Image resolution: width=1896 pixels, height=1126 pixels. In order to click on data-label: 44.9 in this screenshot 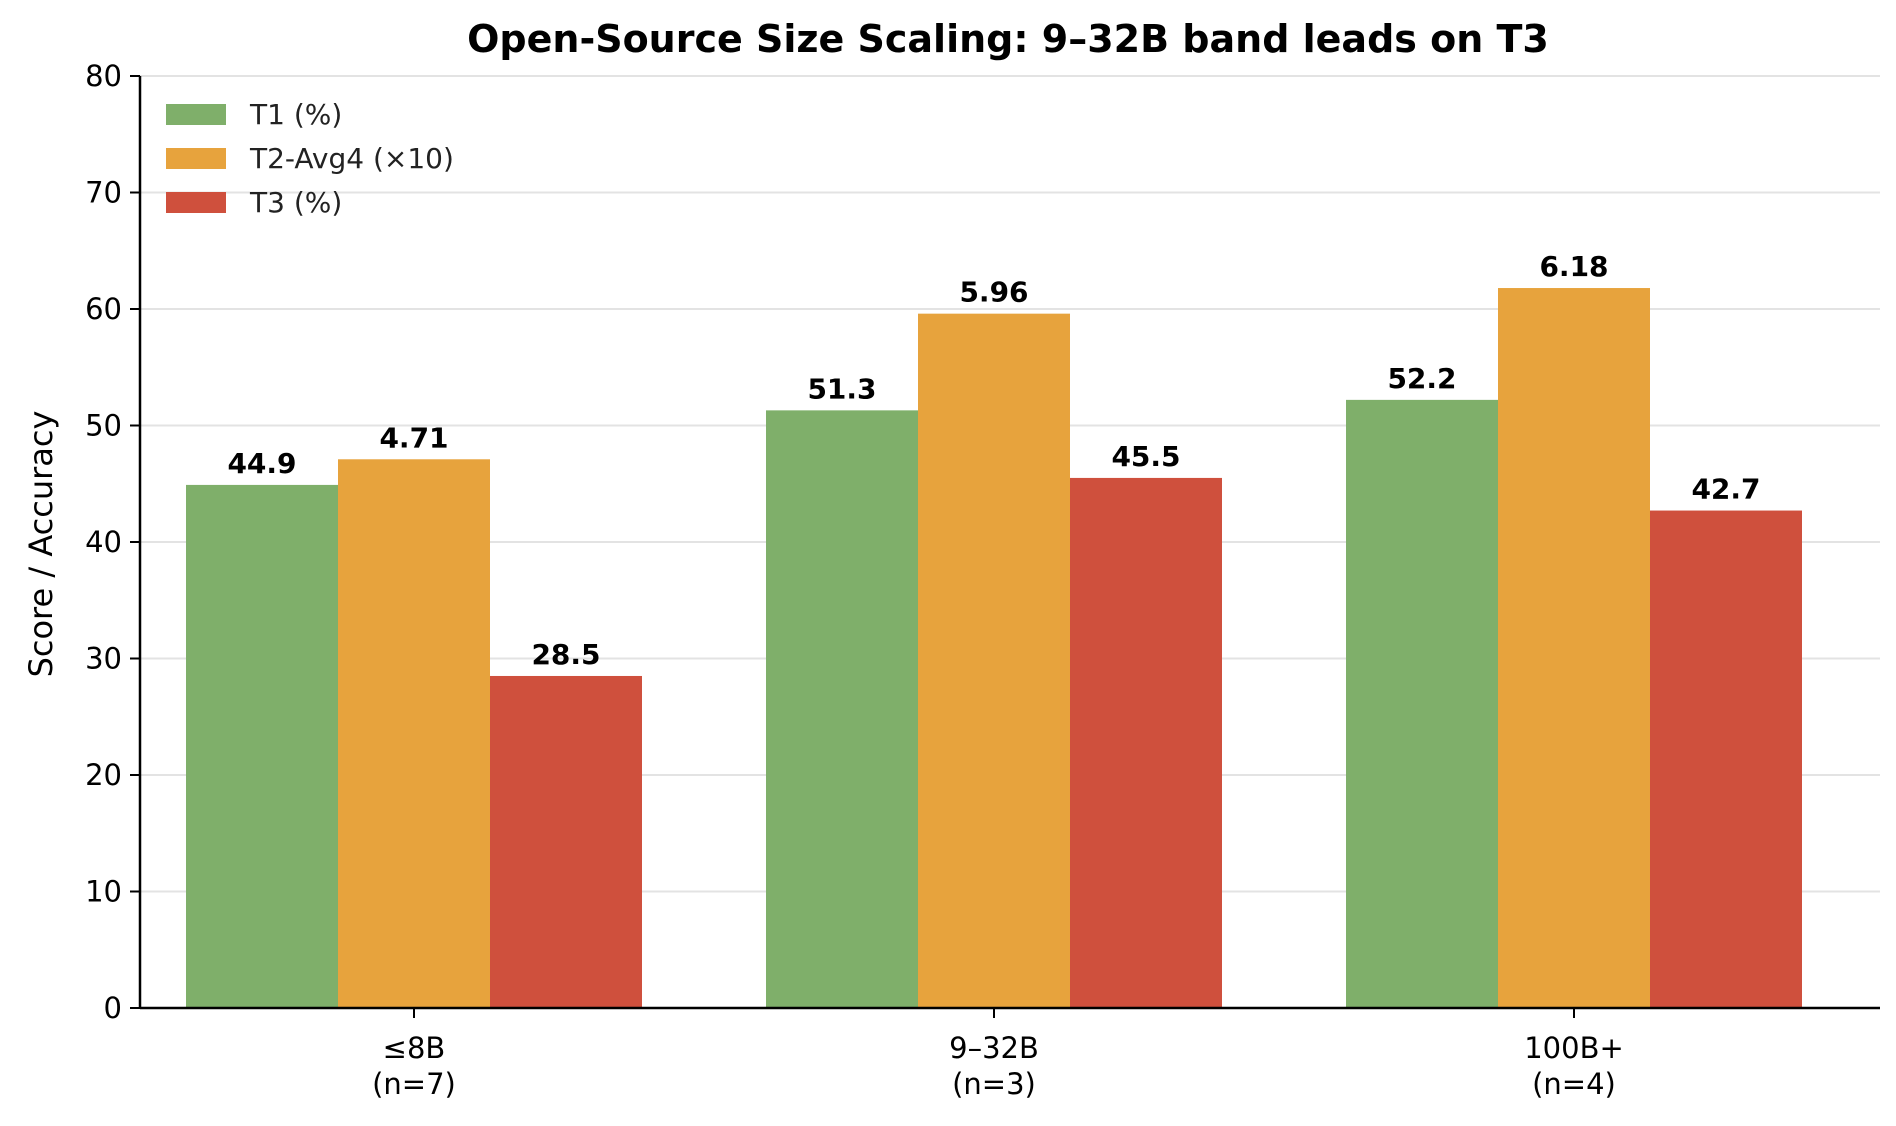, I will do `click(261, 463)`.